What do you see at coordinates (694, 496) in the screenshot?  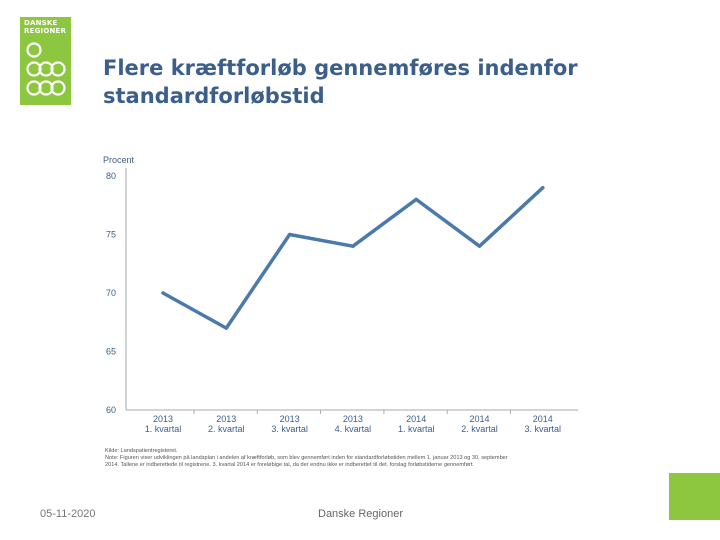 I see `corner-accent-block` at bounding box center [694, 496].